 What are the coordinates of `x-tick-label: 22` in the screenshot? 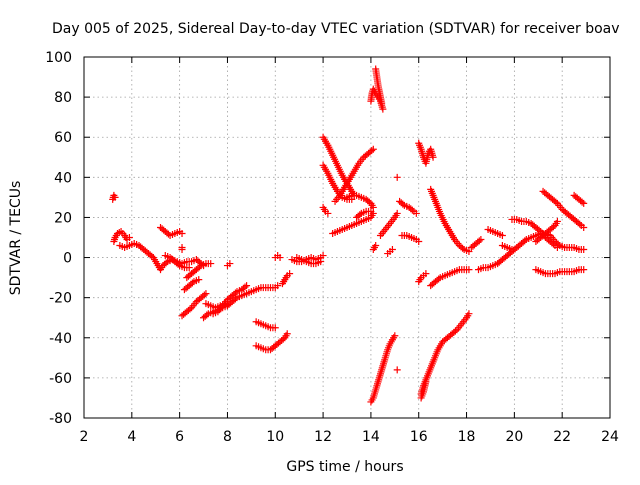 It's located at (562, 437).